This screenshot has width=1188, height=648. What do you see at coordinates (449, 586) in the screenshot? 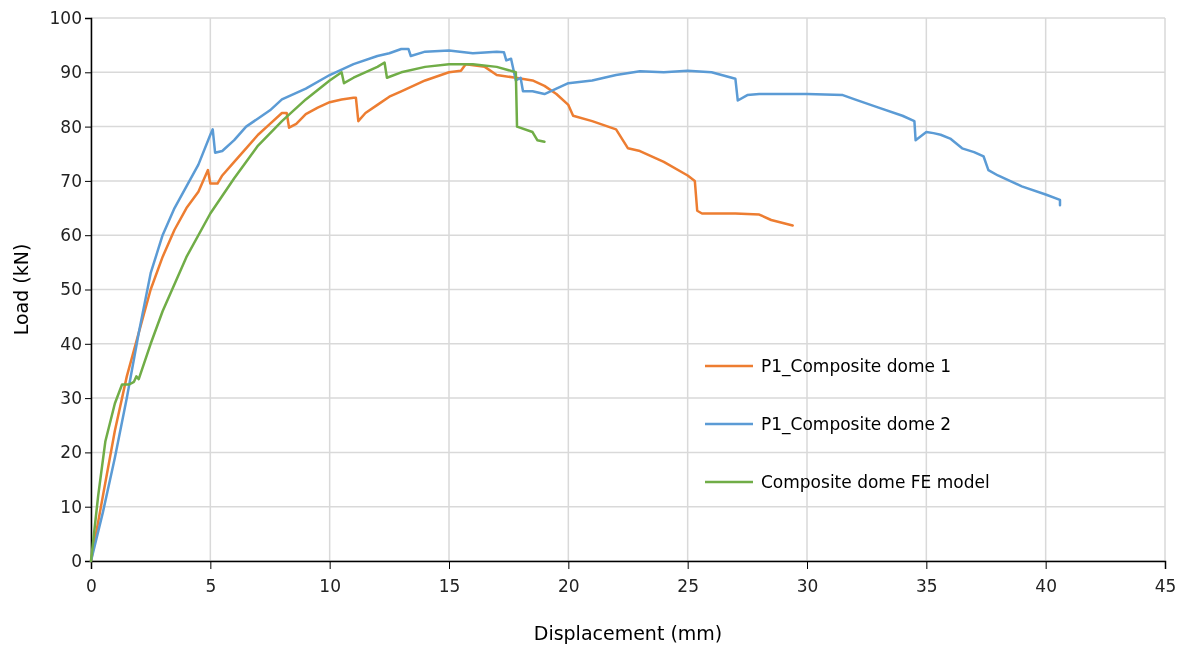
I see `x-tick-label: 15` at bounding box center [449, 586].